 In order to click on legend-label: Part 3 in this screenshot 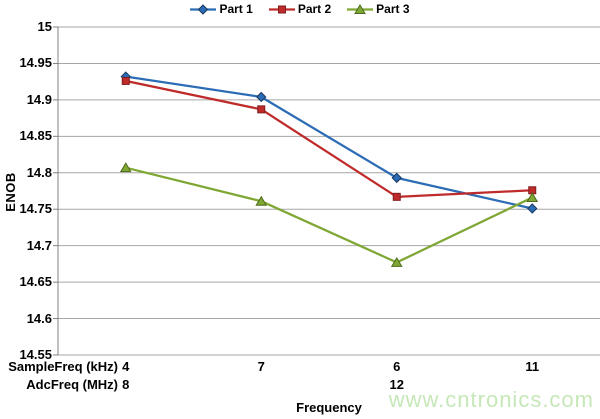, I will do `click(393, 9)`.